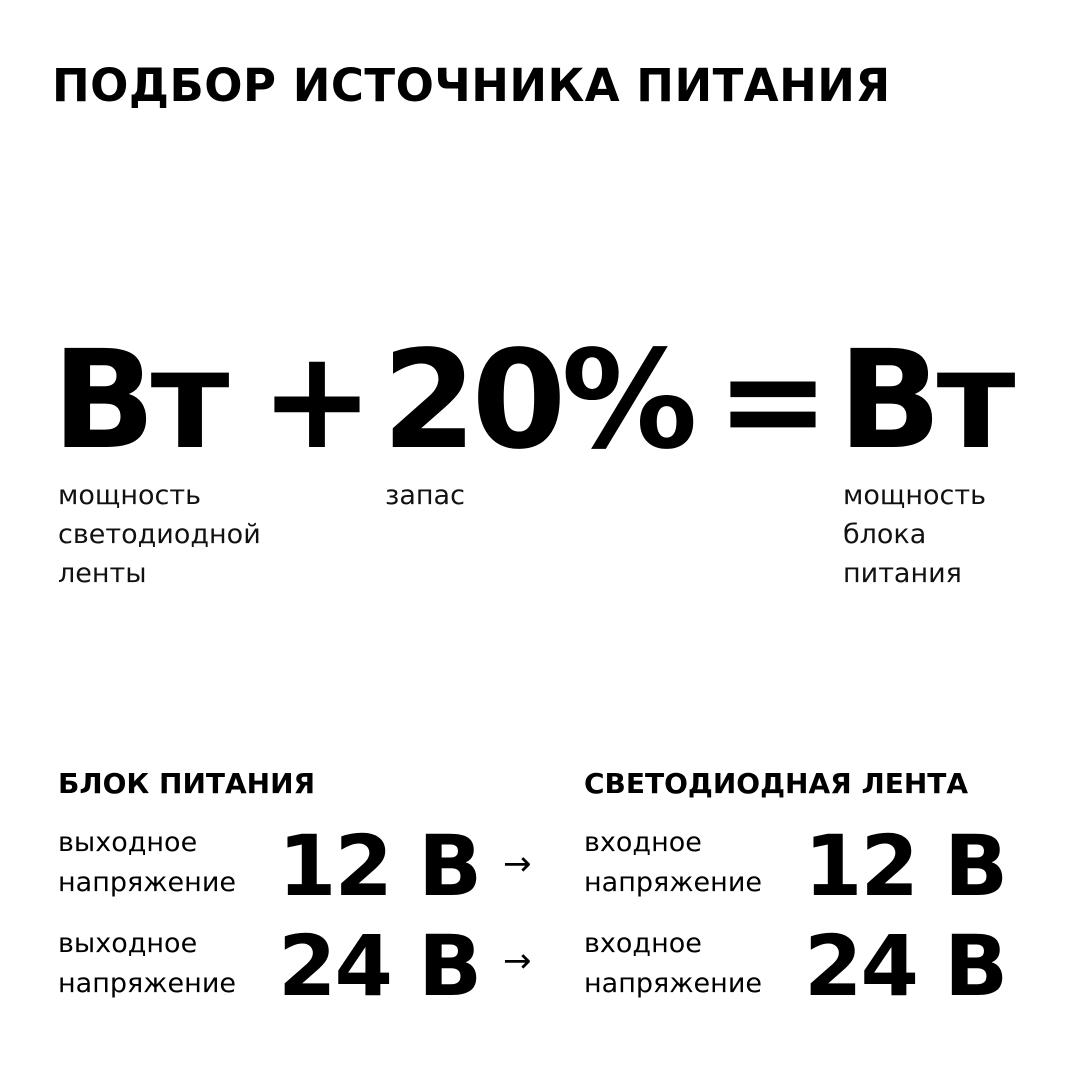 This screenshot has width=1080, height=1080. I want to click on equals-sign: =, so click(773, 401).